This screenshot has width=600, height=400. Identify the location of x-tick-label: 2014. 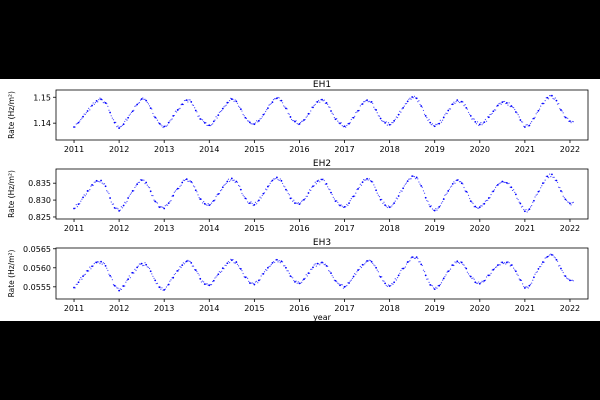
(209, 308).